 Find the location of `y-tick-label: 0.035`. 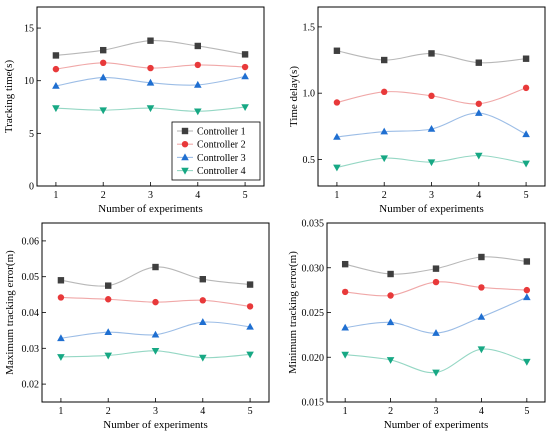

y-tick-label: 0.035 is located at coordinates (313, 224).